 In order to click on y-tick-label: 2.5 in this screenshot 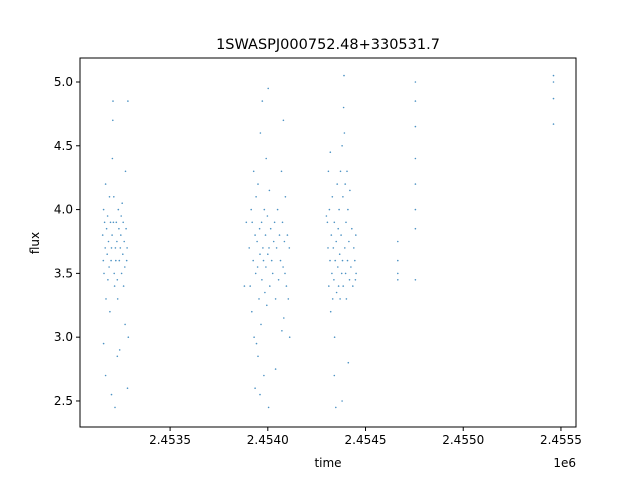, I will do `click(63, 401)`.